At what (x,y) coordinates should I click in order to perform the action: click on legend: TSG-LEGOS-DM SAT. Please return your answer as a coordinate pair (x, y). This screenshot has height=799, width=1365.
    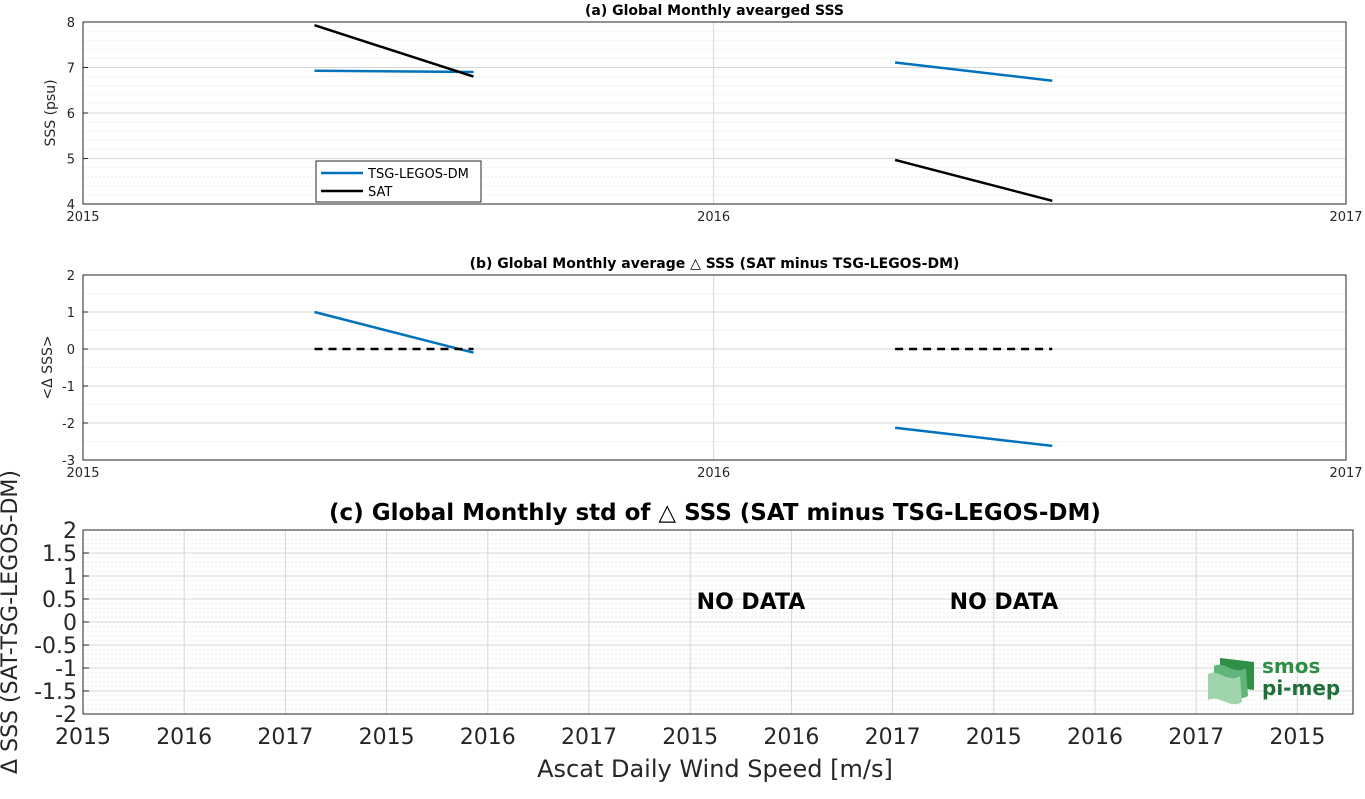
    Looking at the image, I should click on (398, 181).